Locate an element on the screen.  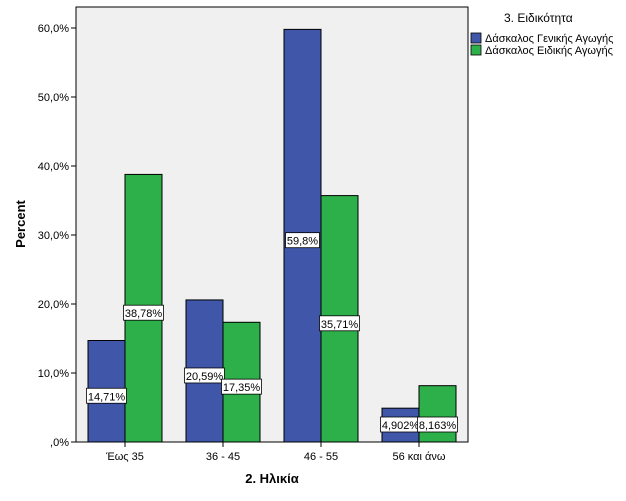
data-label: 38,78% is located at coordinates (143, 312).